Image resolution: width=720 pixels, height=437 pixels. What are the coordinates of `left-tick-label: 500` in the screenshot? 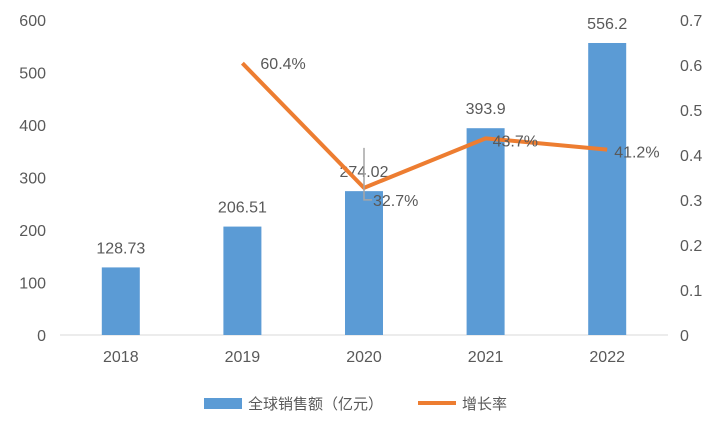 It's located at (32, 74).